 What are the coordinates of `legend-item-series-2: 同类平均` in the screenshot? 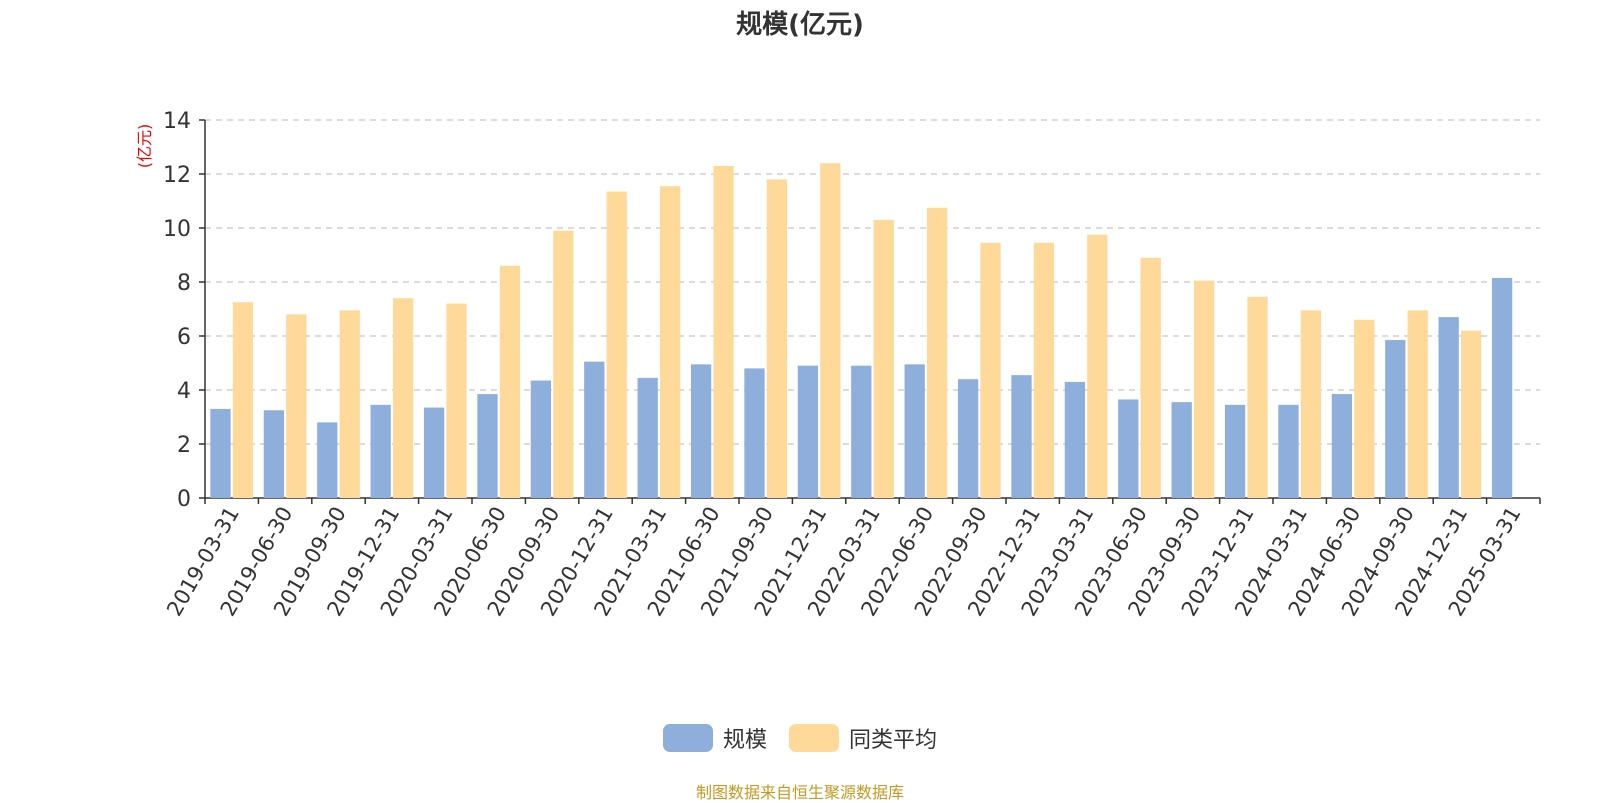 It's located at (863, 738).